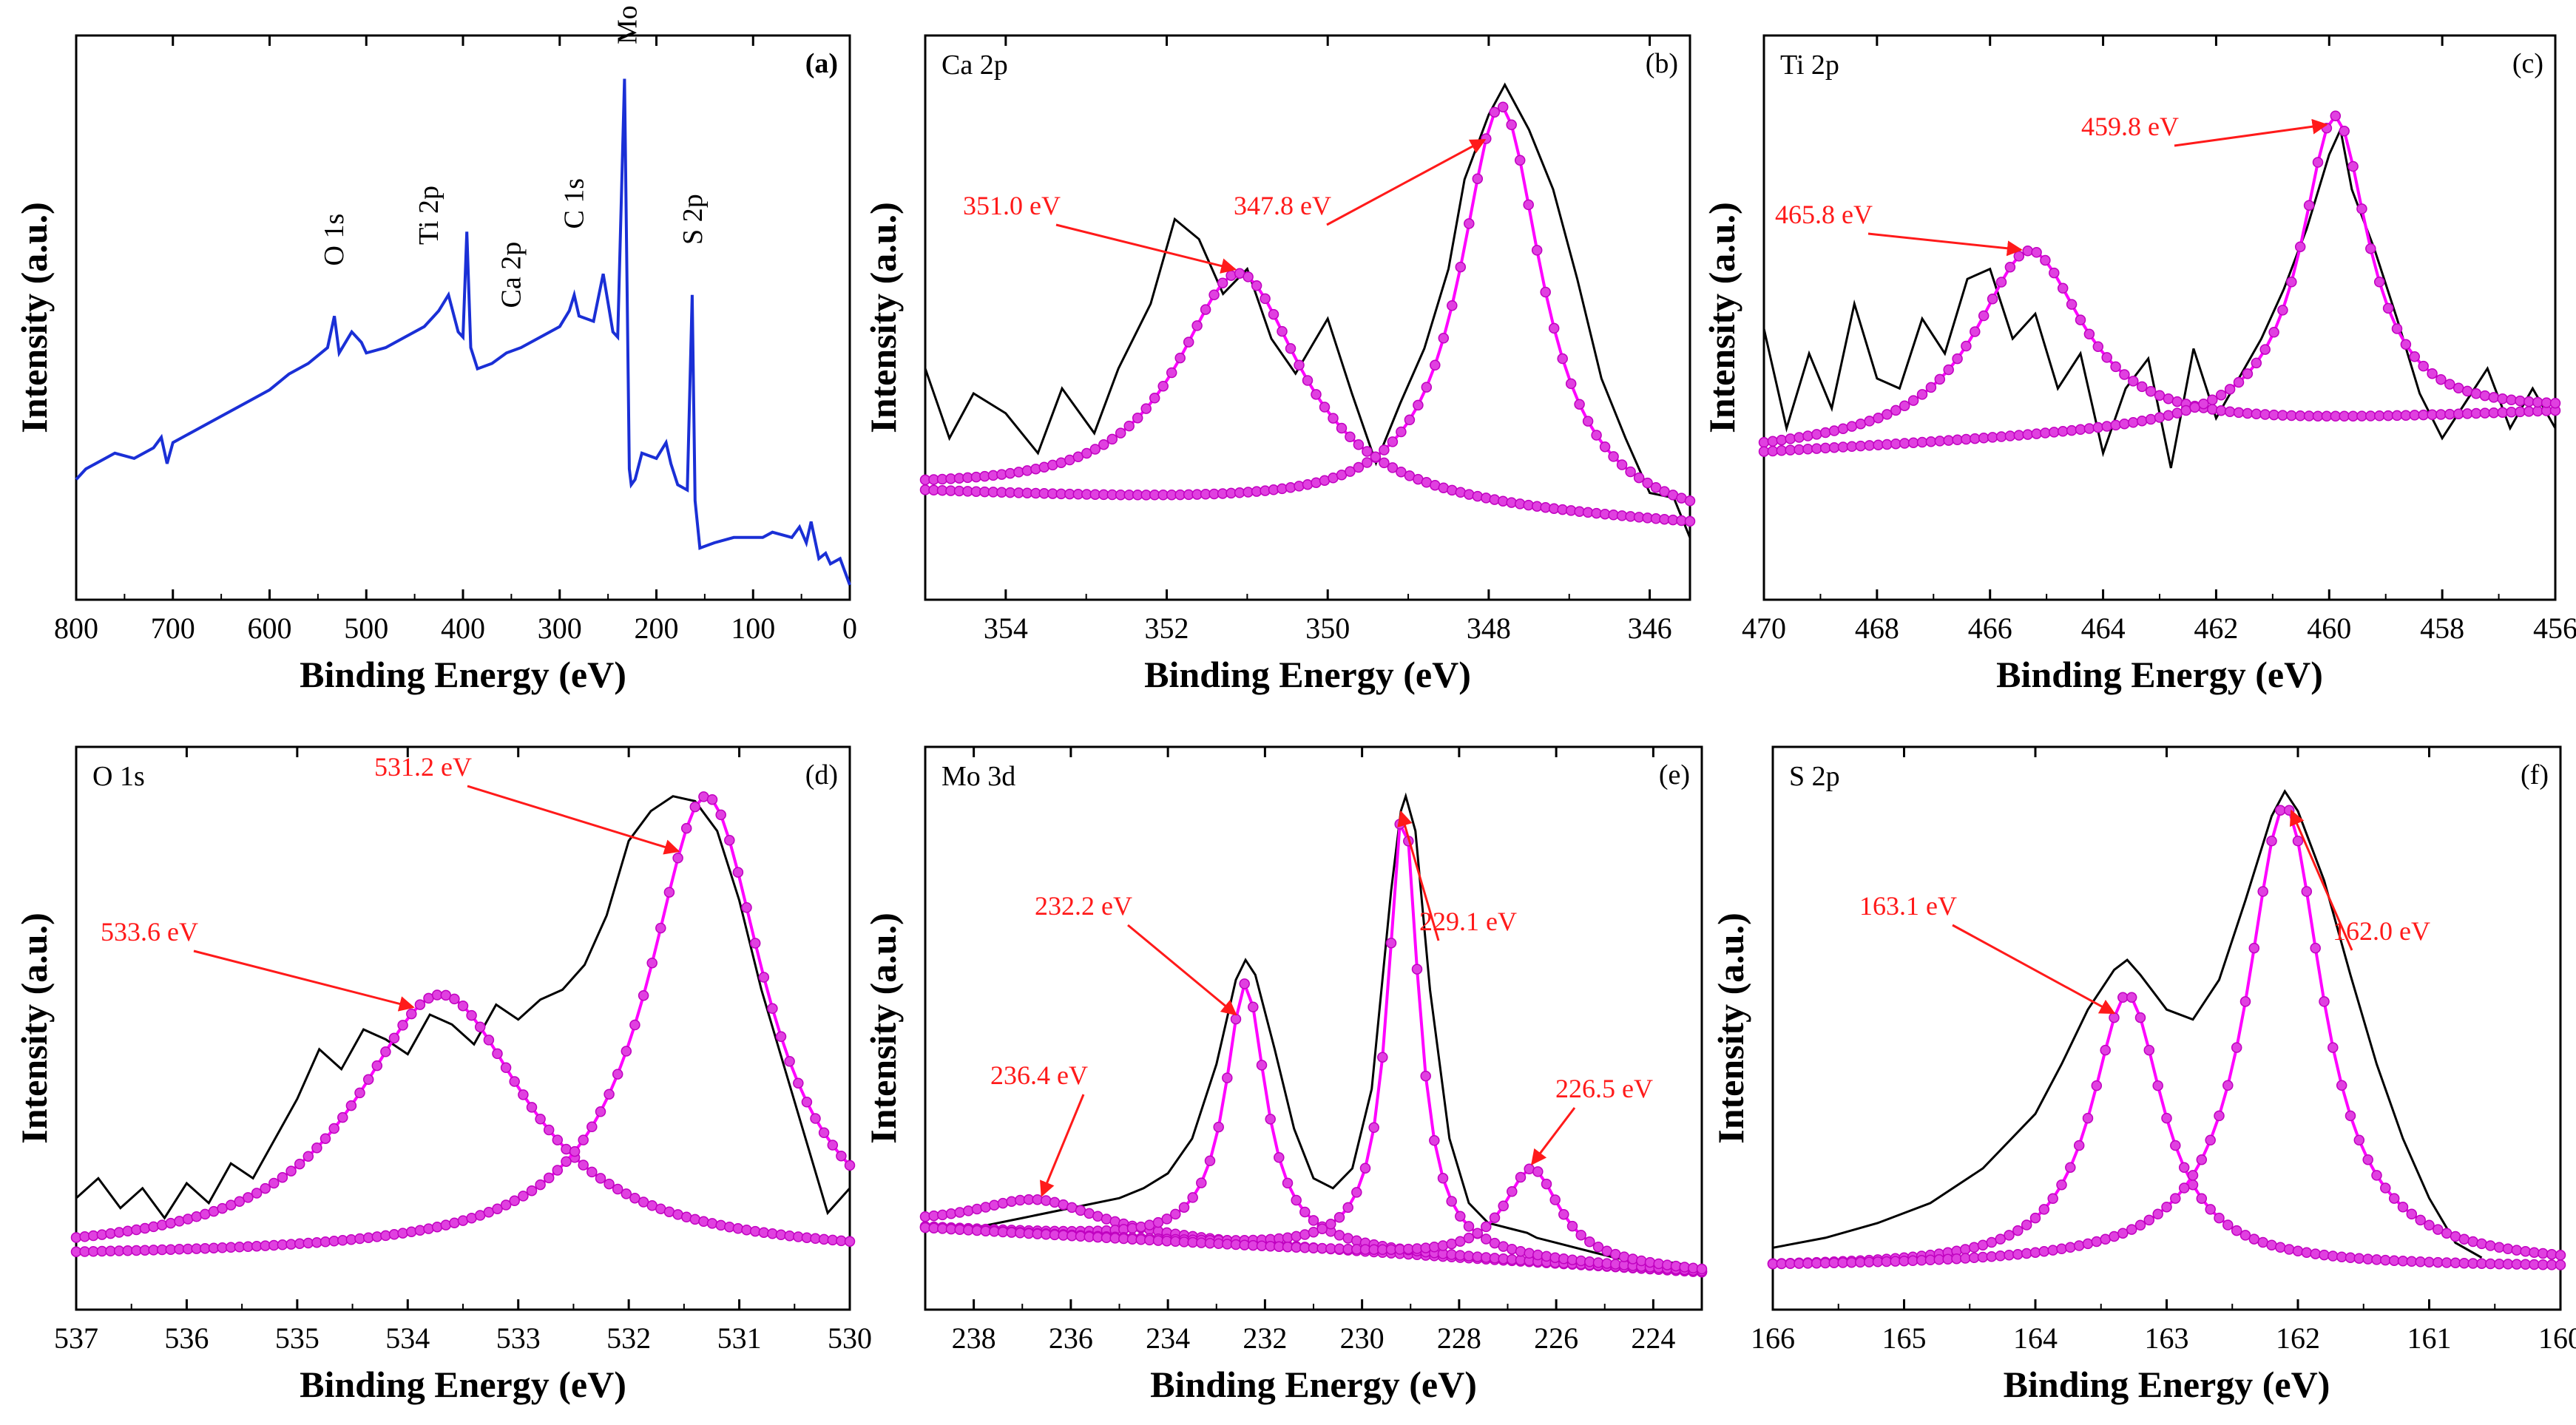 The width and height of the screenshot is (2576, 1425). What do you see at coordinates (1012, 205) in the screenshot?
I see `peak-label: 351.0 eV` at bounding box center [1012, 205].